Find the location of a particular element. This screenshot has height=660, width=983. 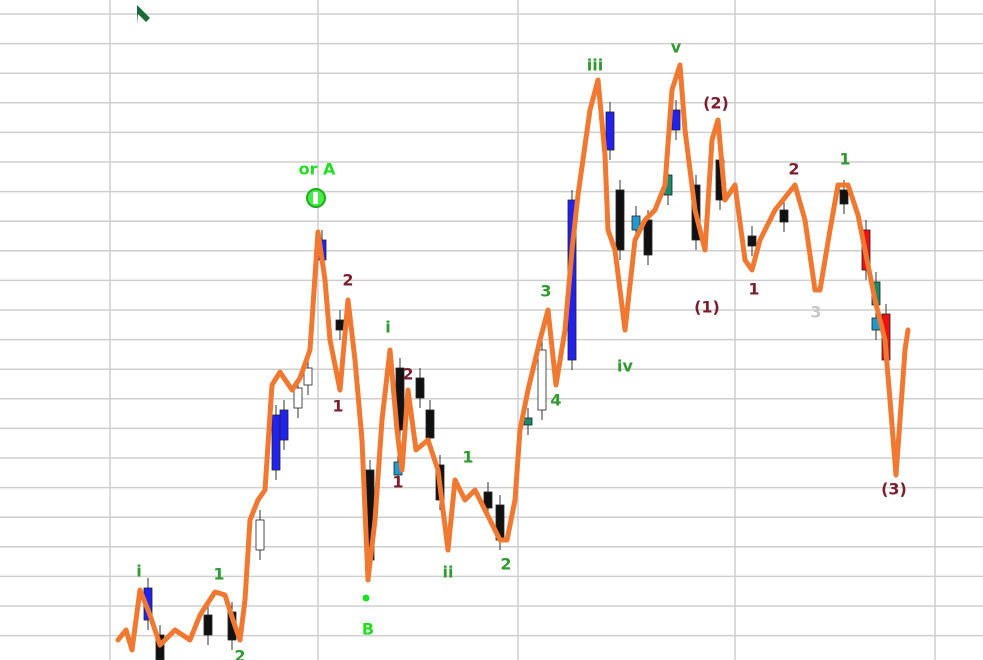

wave-label: B is located at coordinates (368, 629).